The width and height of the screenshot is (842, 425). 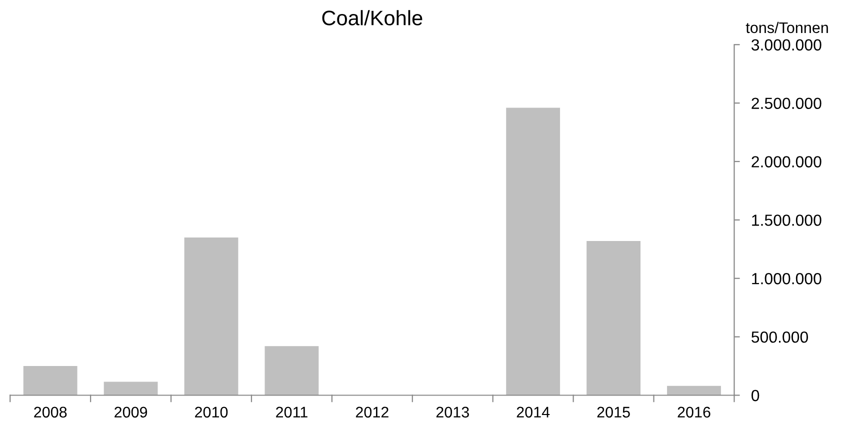 I want to click on y-tick-label: 2.000.000, so click(x=787, y=162).